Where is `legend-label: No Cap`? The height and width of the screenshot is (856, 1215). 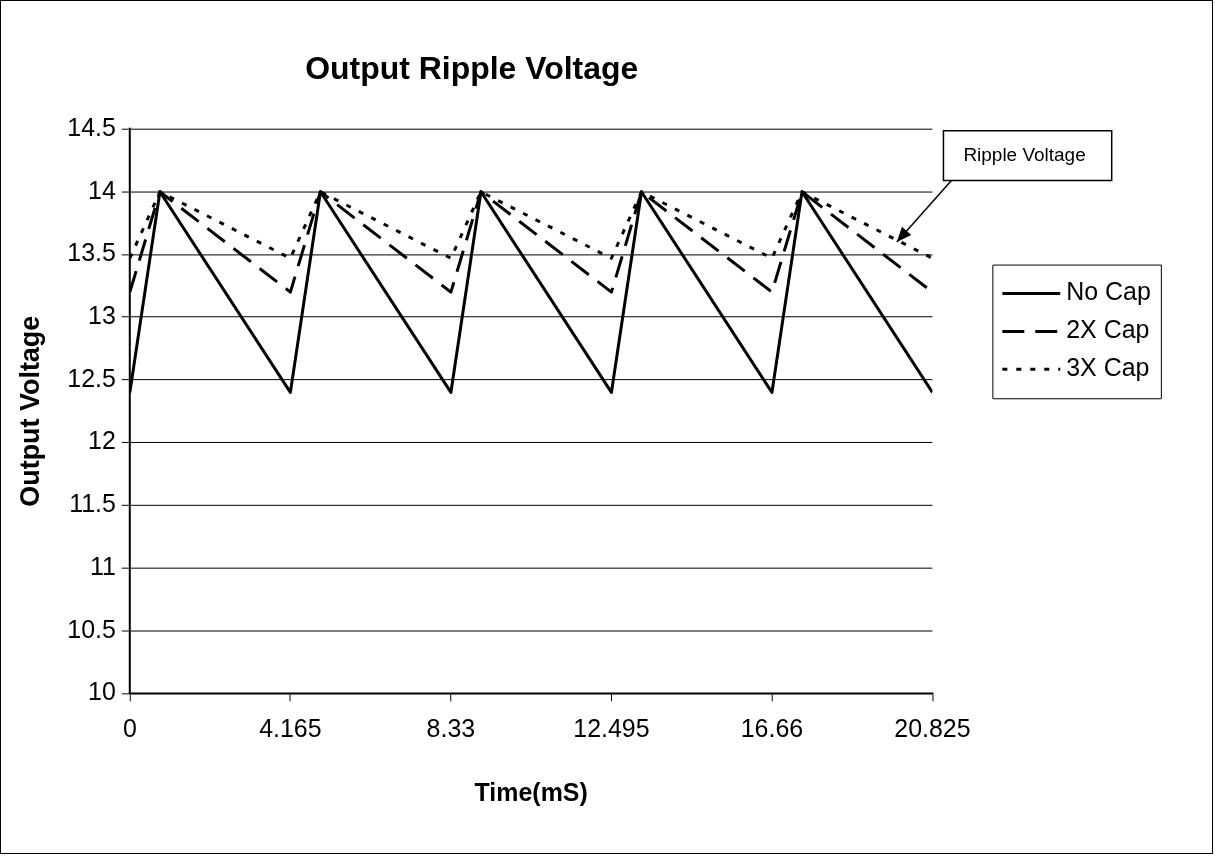
legend-label: No Cap is located at coordinates (1108, 291).